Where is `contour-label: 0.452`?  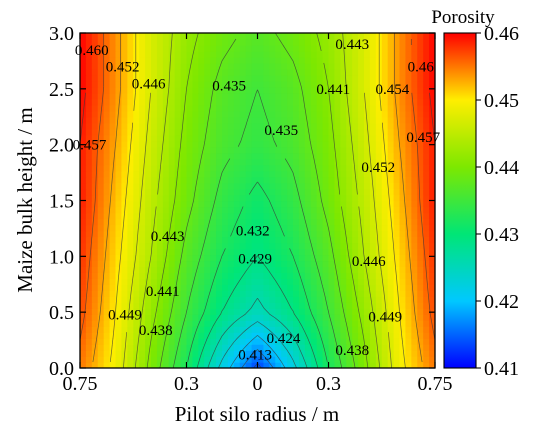 contour-label: 0.452 is located at coordinates (378, 168).